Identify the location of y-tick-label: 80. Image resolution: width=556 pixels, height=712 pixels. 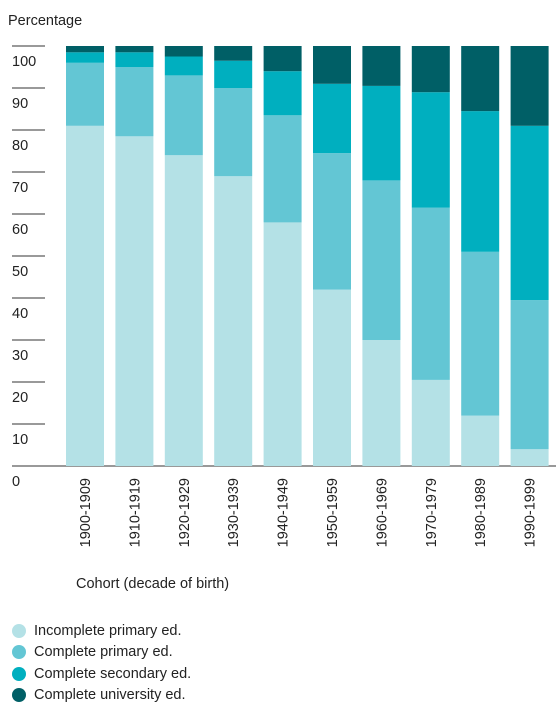
(20, 146).